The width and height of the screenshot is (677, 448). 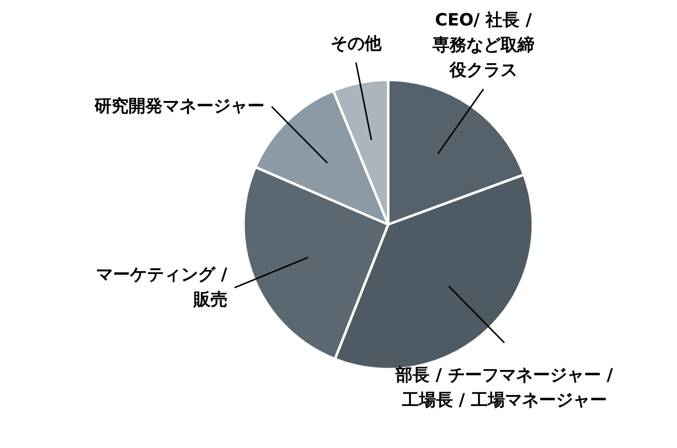 I want to click on slice-label: 部長 / チーフマネージャー / 工場長 / 工場マネージャー, so click(x=504, y=388).